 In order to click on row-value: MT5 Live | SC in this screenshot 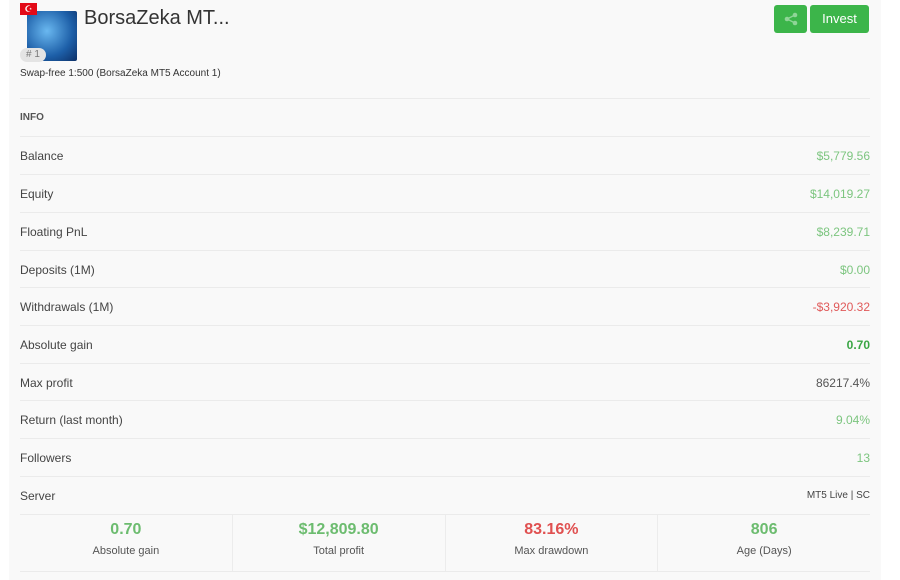, I will do `click(838, 495)`.